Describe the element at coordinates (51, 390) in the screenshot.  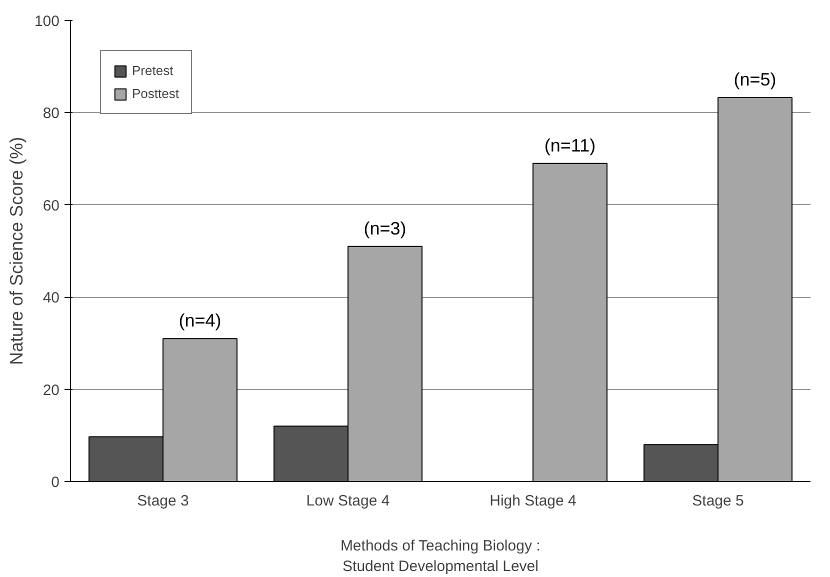
I see `y-tick-label: 20` at that location.